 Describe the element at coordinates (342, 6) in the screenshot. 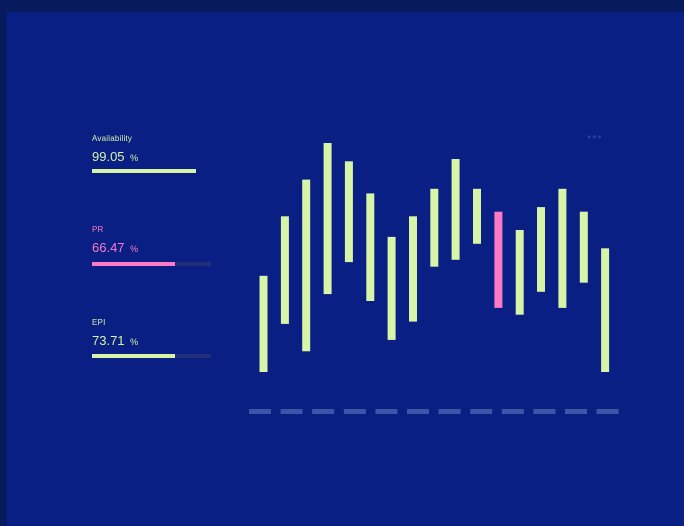

I see `window-top-edge` at that location.